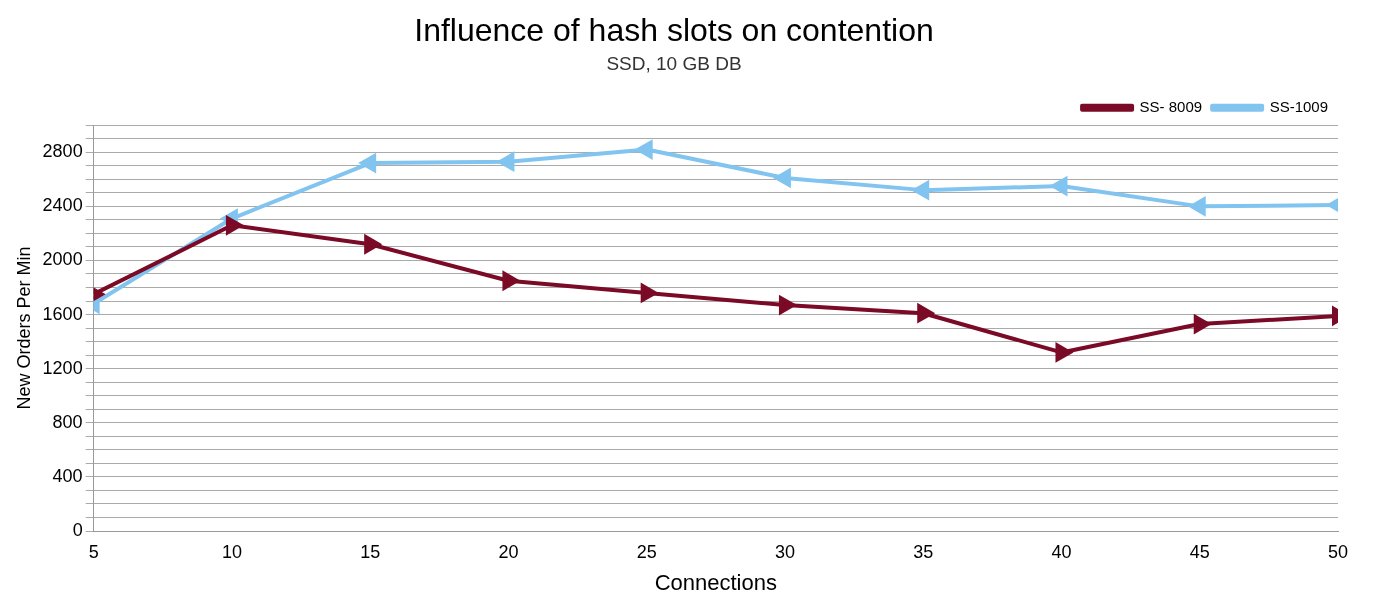 This screenshot has width=1378, height=606. I want to click on x-tick-label: 40, so click(1061, 551).